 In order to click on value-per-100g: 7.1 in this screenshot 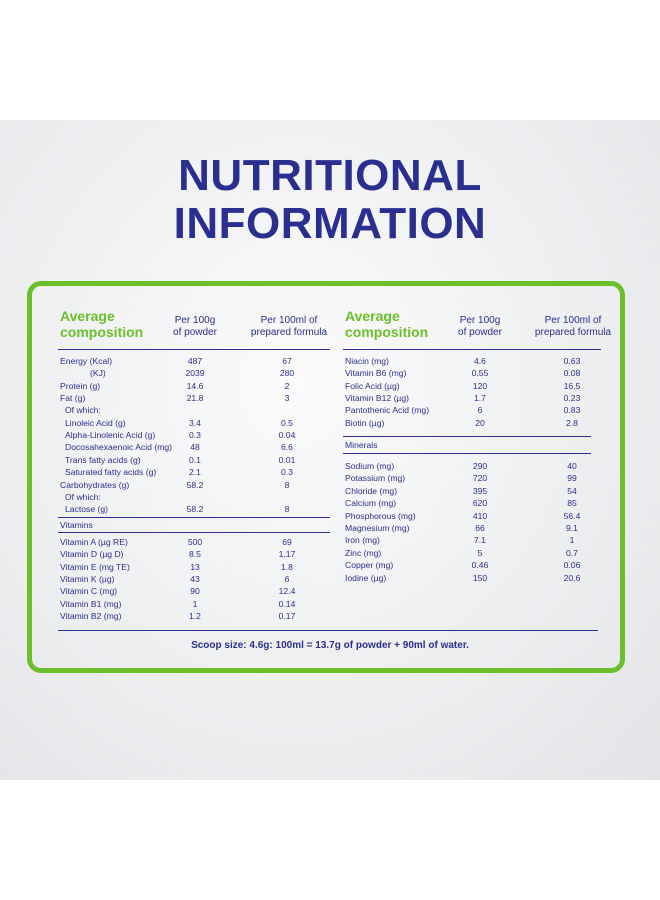, I will do `click(480, 540)`.